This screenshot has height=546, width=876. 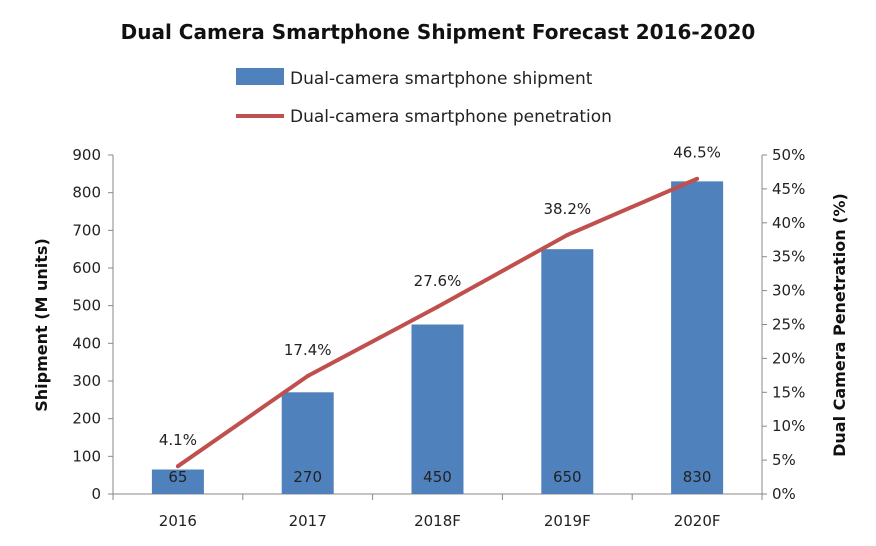 What do you see at coordinates (437, 477) in the screenshot?
I see `bar-data-label: 450` at bounding box center [437, 477].